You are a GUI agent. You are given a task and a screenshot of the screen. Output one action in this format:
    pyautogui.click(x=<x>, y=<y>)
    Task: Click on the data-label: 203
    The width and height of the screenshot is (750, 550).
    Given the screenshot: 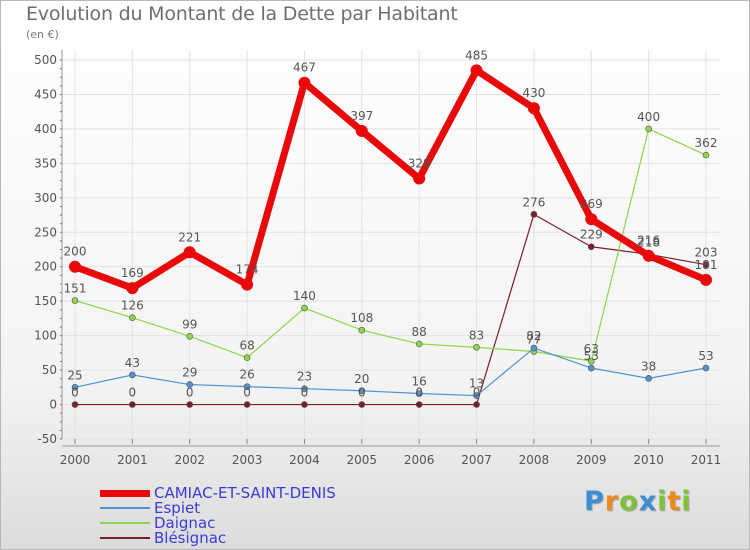 What is the action you would take?
    pyautogui.click(x=706, y=253)
    